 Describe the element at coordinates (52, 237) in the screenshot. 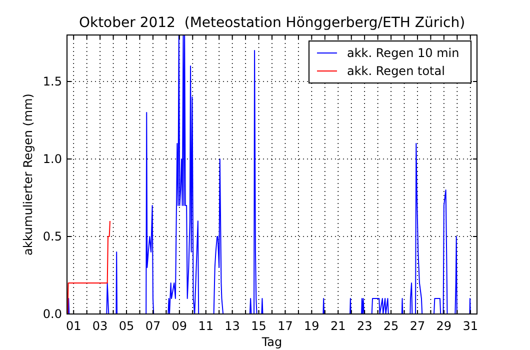

I see `y-tick-label: 0.5` at that location.